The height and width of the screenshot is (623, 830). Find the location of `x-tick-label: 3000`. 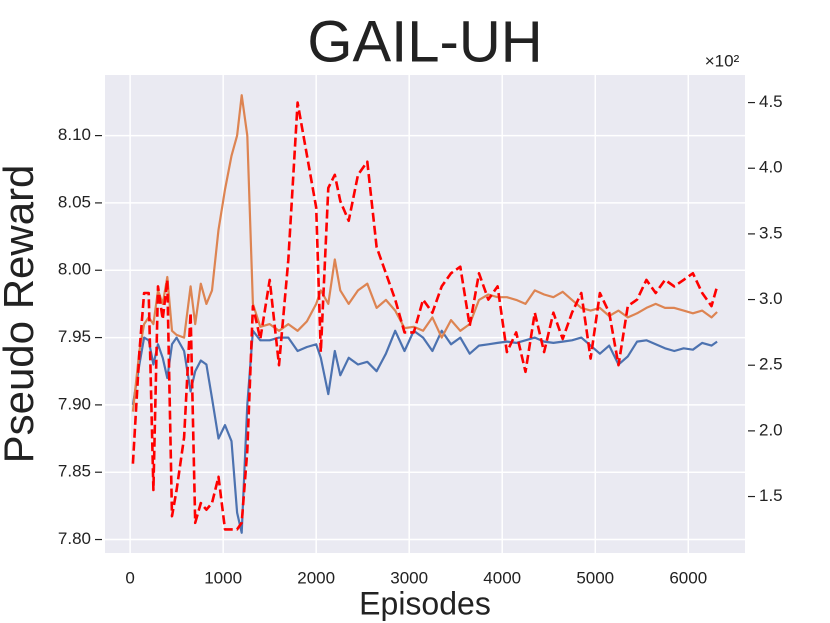

x-tick-label: 3000 is located at coordinates (409, 577).